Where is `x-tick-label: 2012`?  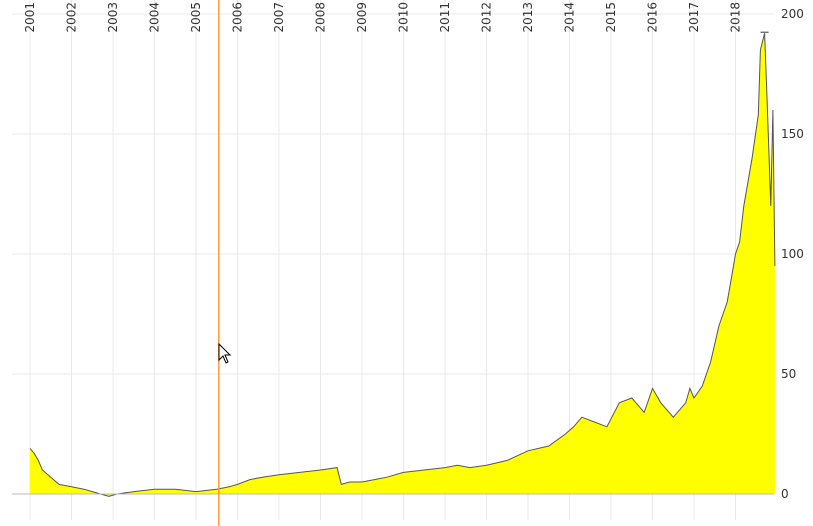
x-tick-label: 2012 is located at coordinates (487, 17).